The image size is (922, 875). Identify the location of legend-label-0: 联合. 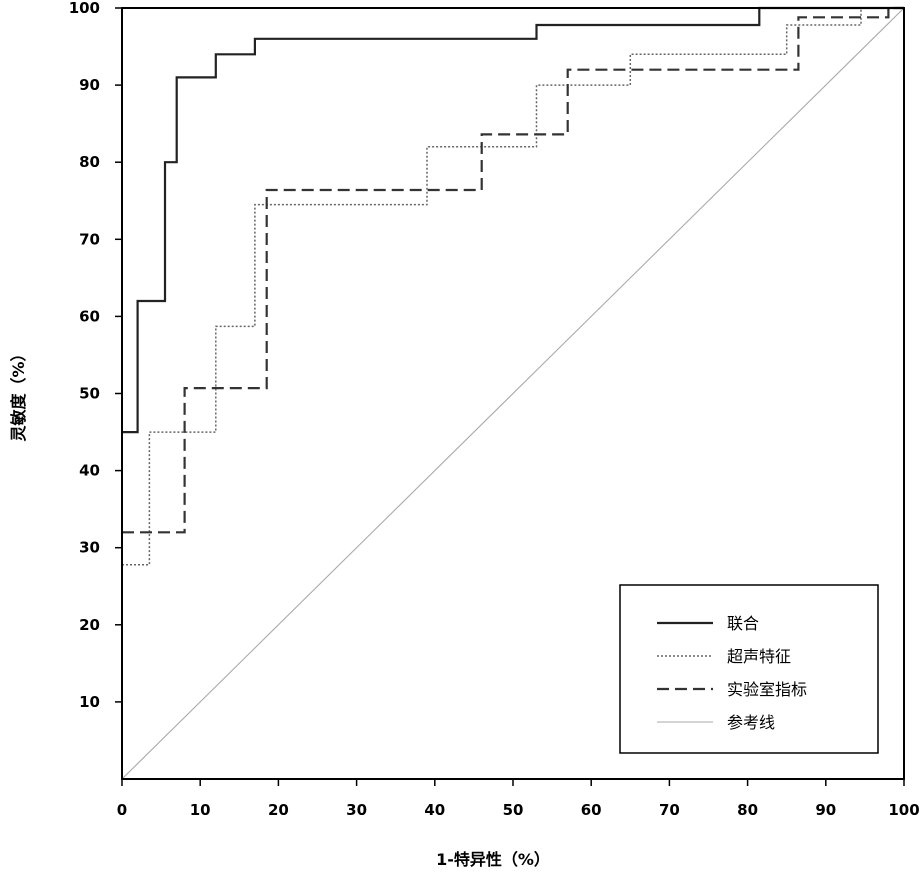
(743, 623).